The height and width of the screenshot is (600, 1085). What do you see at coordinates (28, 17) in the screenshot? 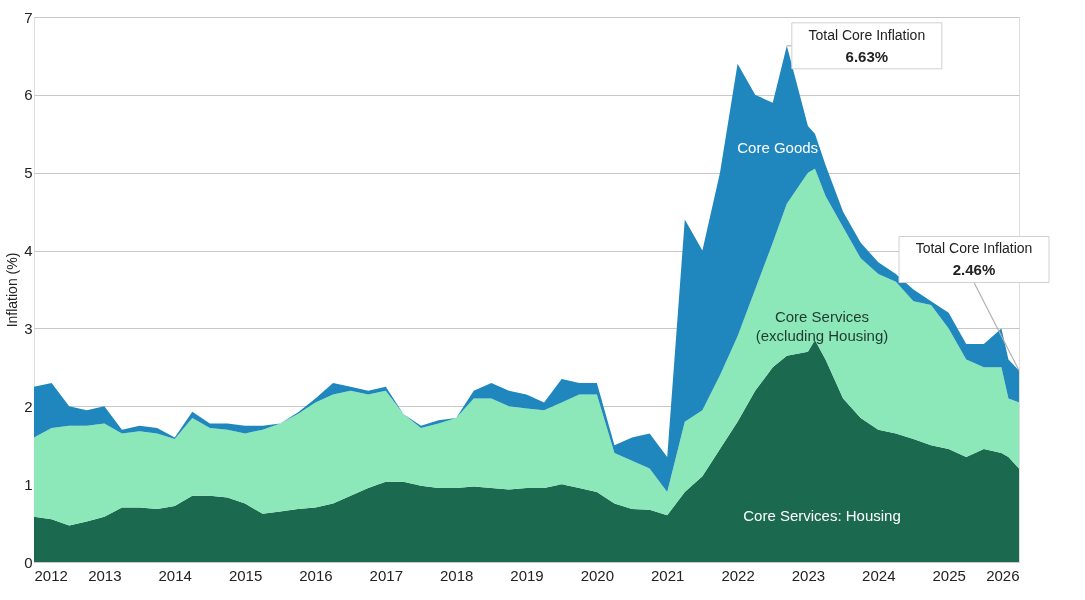
I see `y-tick-label: 7` at bounding box center [28, 17].